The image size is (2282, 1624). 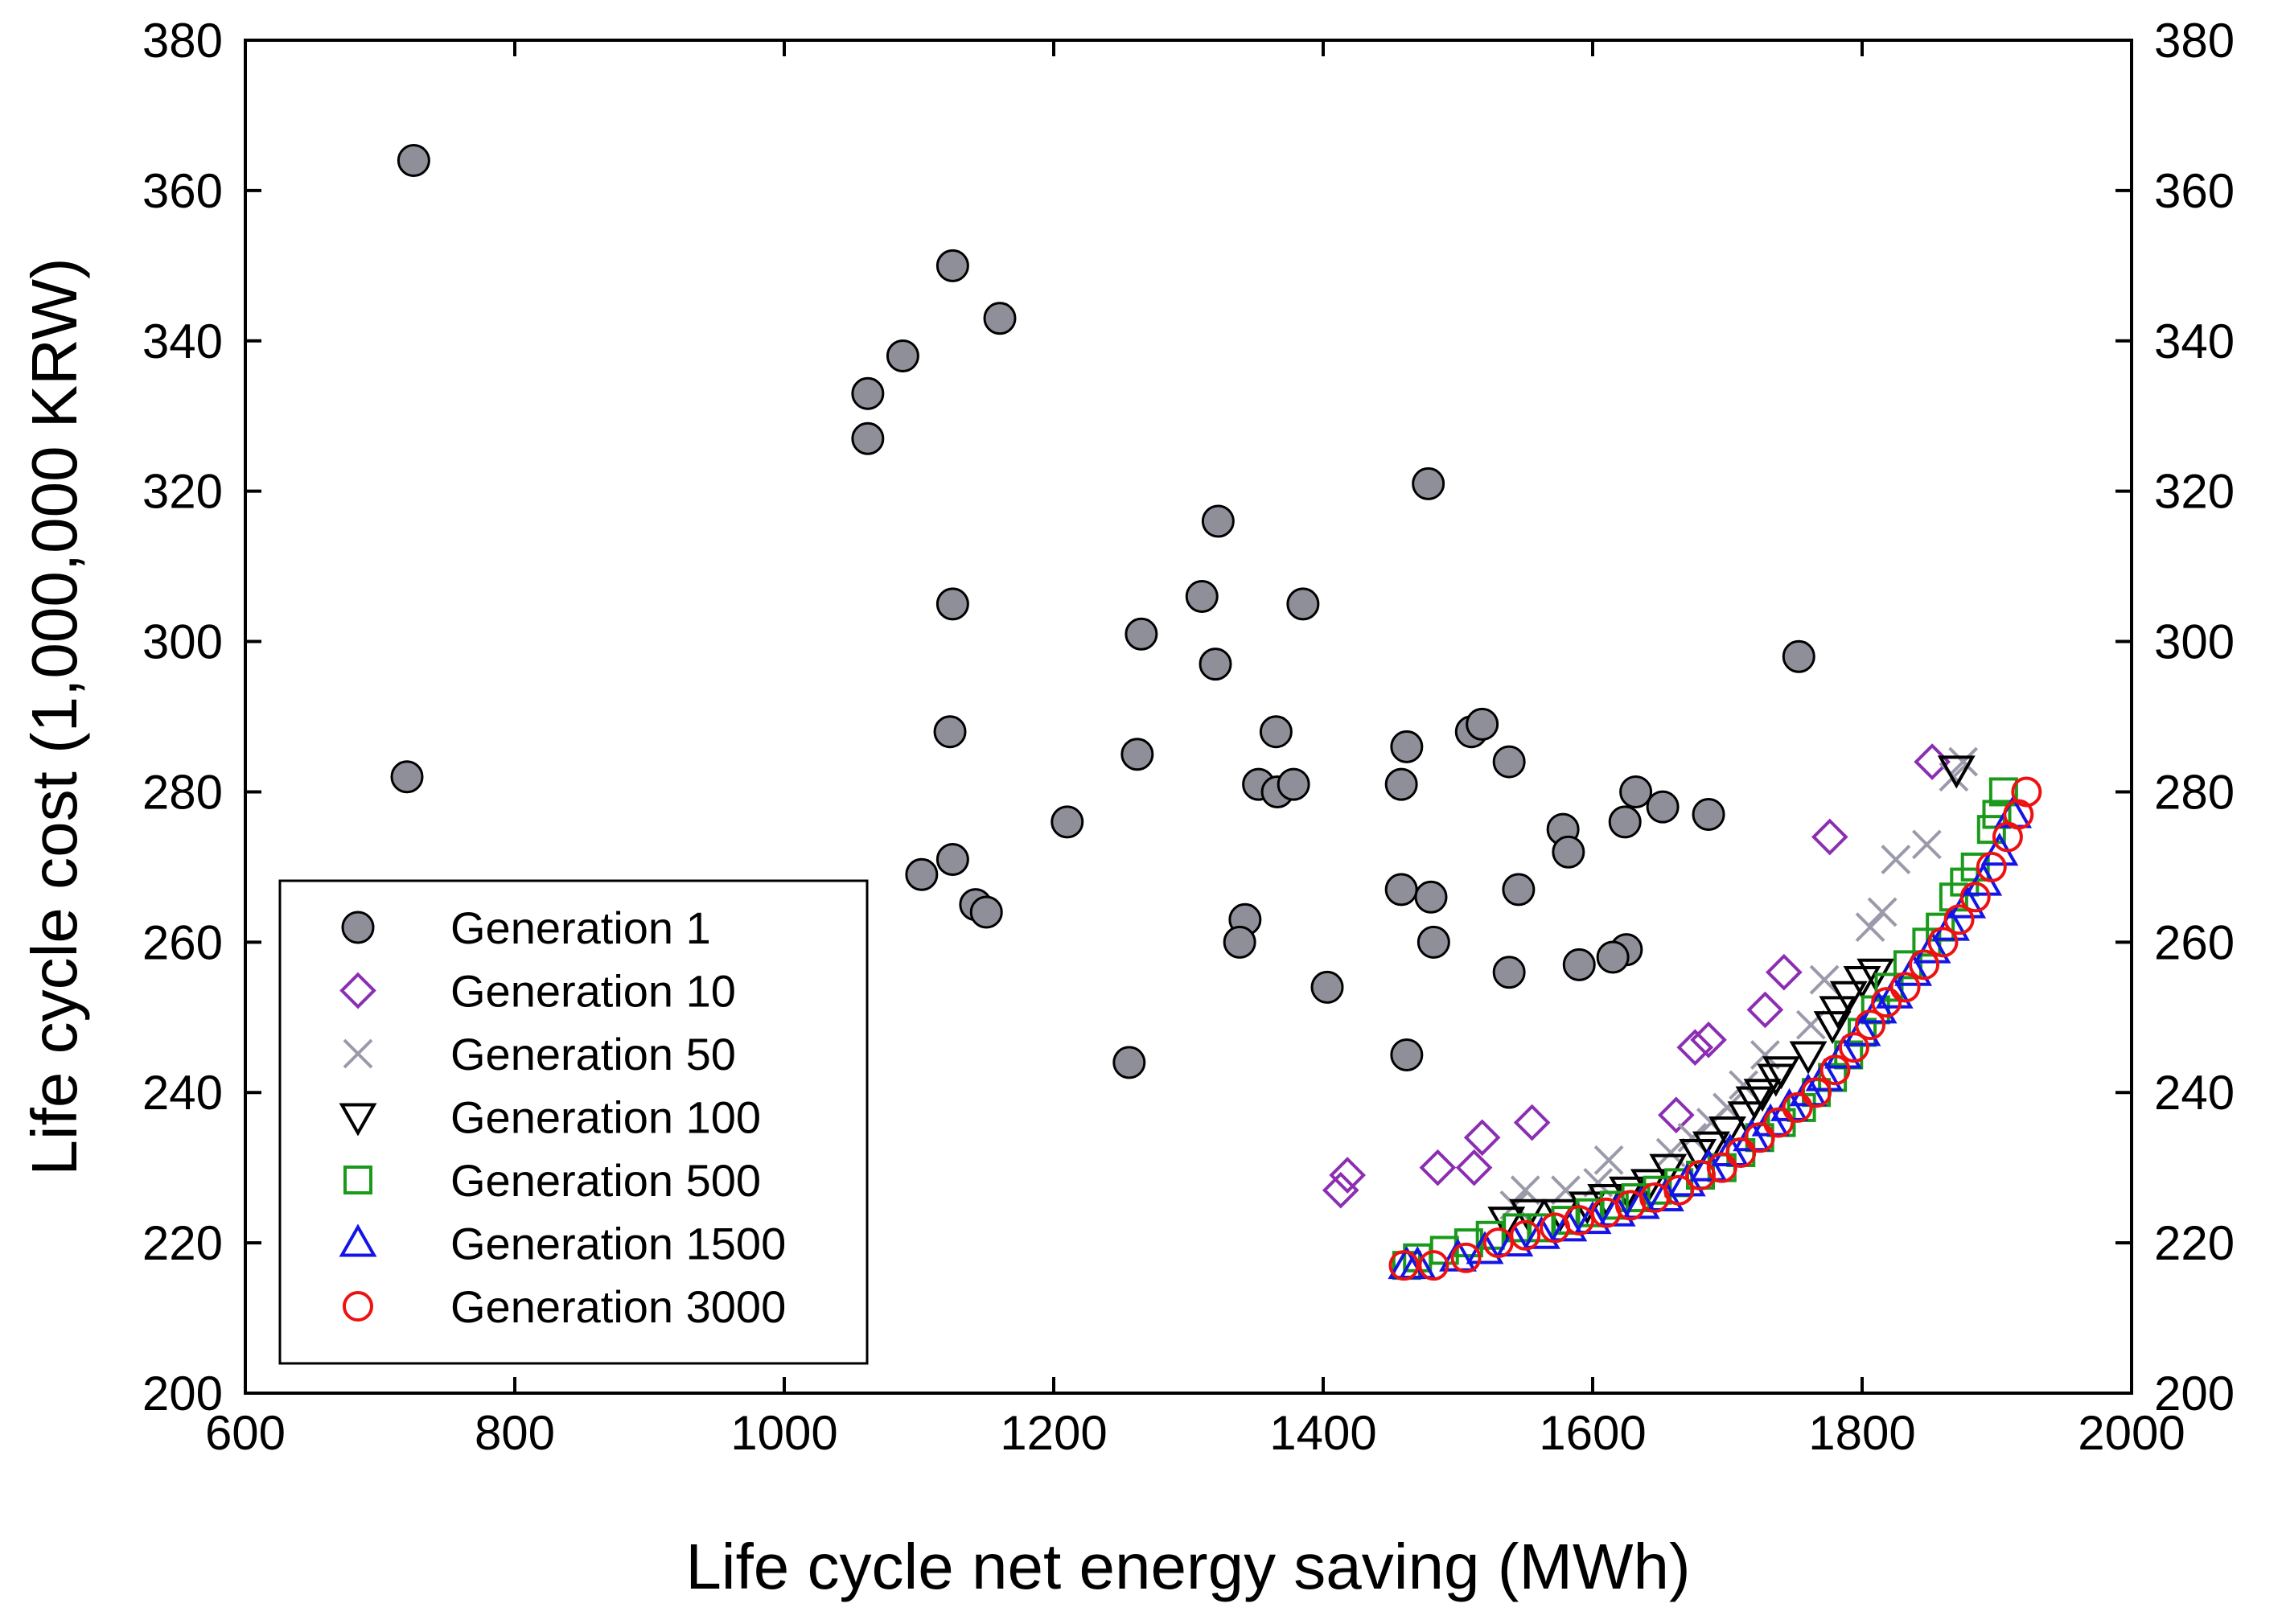 What do you see at coordinates (2195, 942) in the screenshot?
I see `y-tick-label-right: 260` at bounding box center [2195, 942].